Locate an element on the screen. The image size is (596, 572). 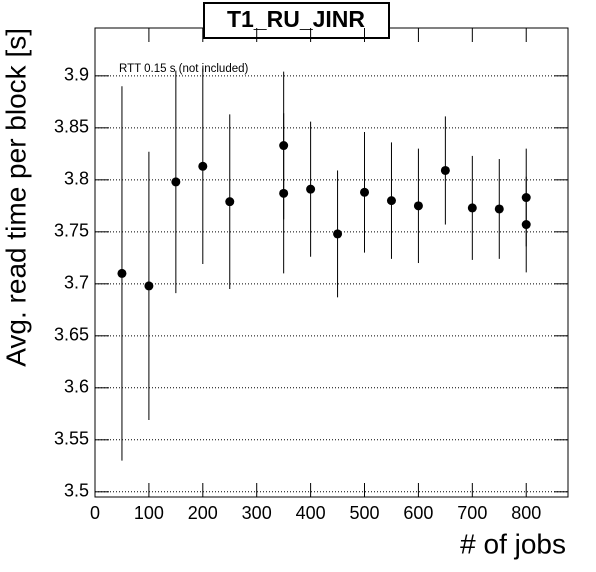
x-axis-label: # of jobs is located at coordinates (513, 543).